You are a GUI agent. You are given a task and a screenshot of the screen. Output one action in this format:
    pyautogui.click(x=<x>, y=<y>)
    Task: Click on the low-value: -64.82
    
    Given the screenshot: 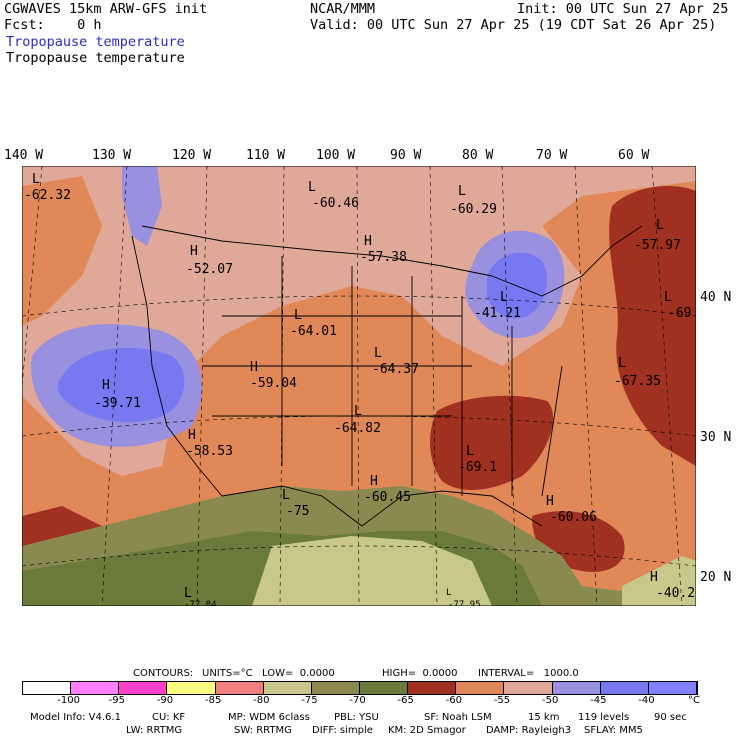 What is the action you would take?
    pyautogui.click(x=357, y=428)
    